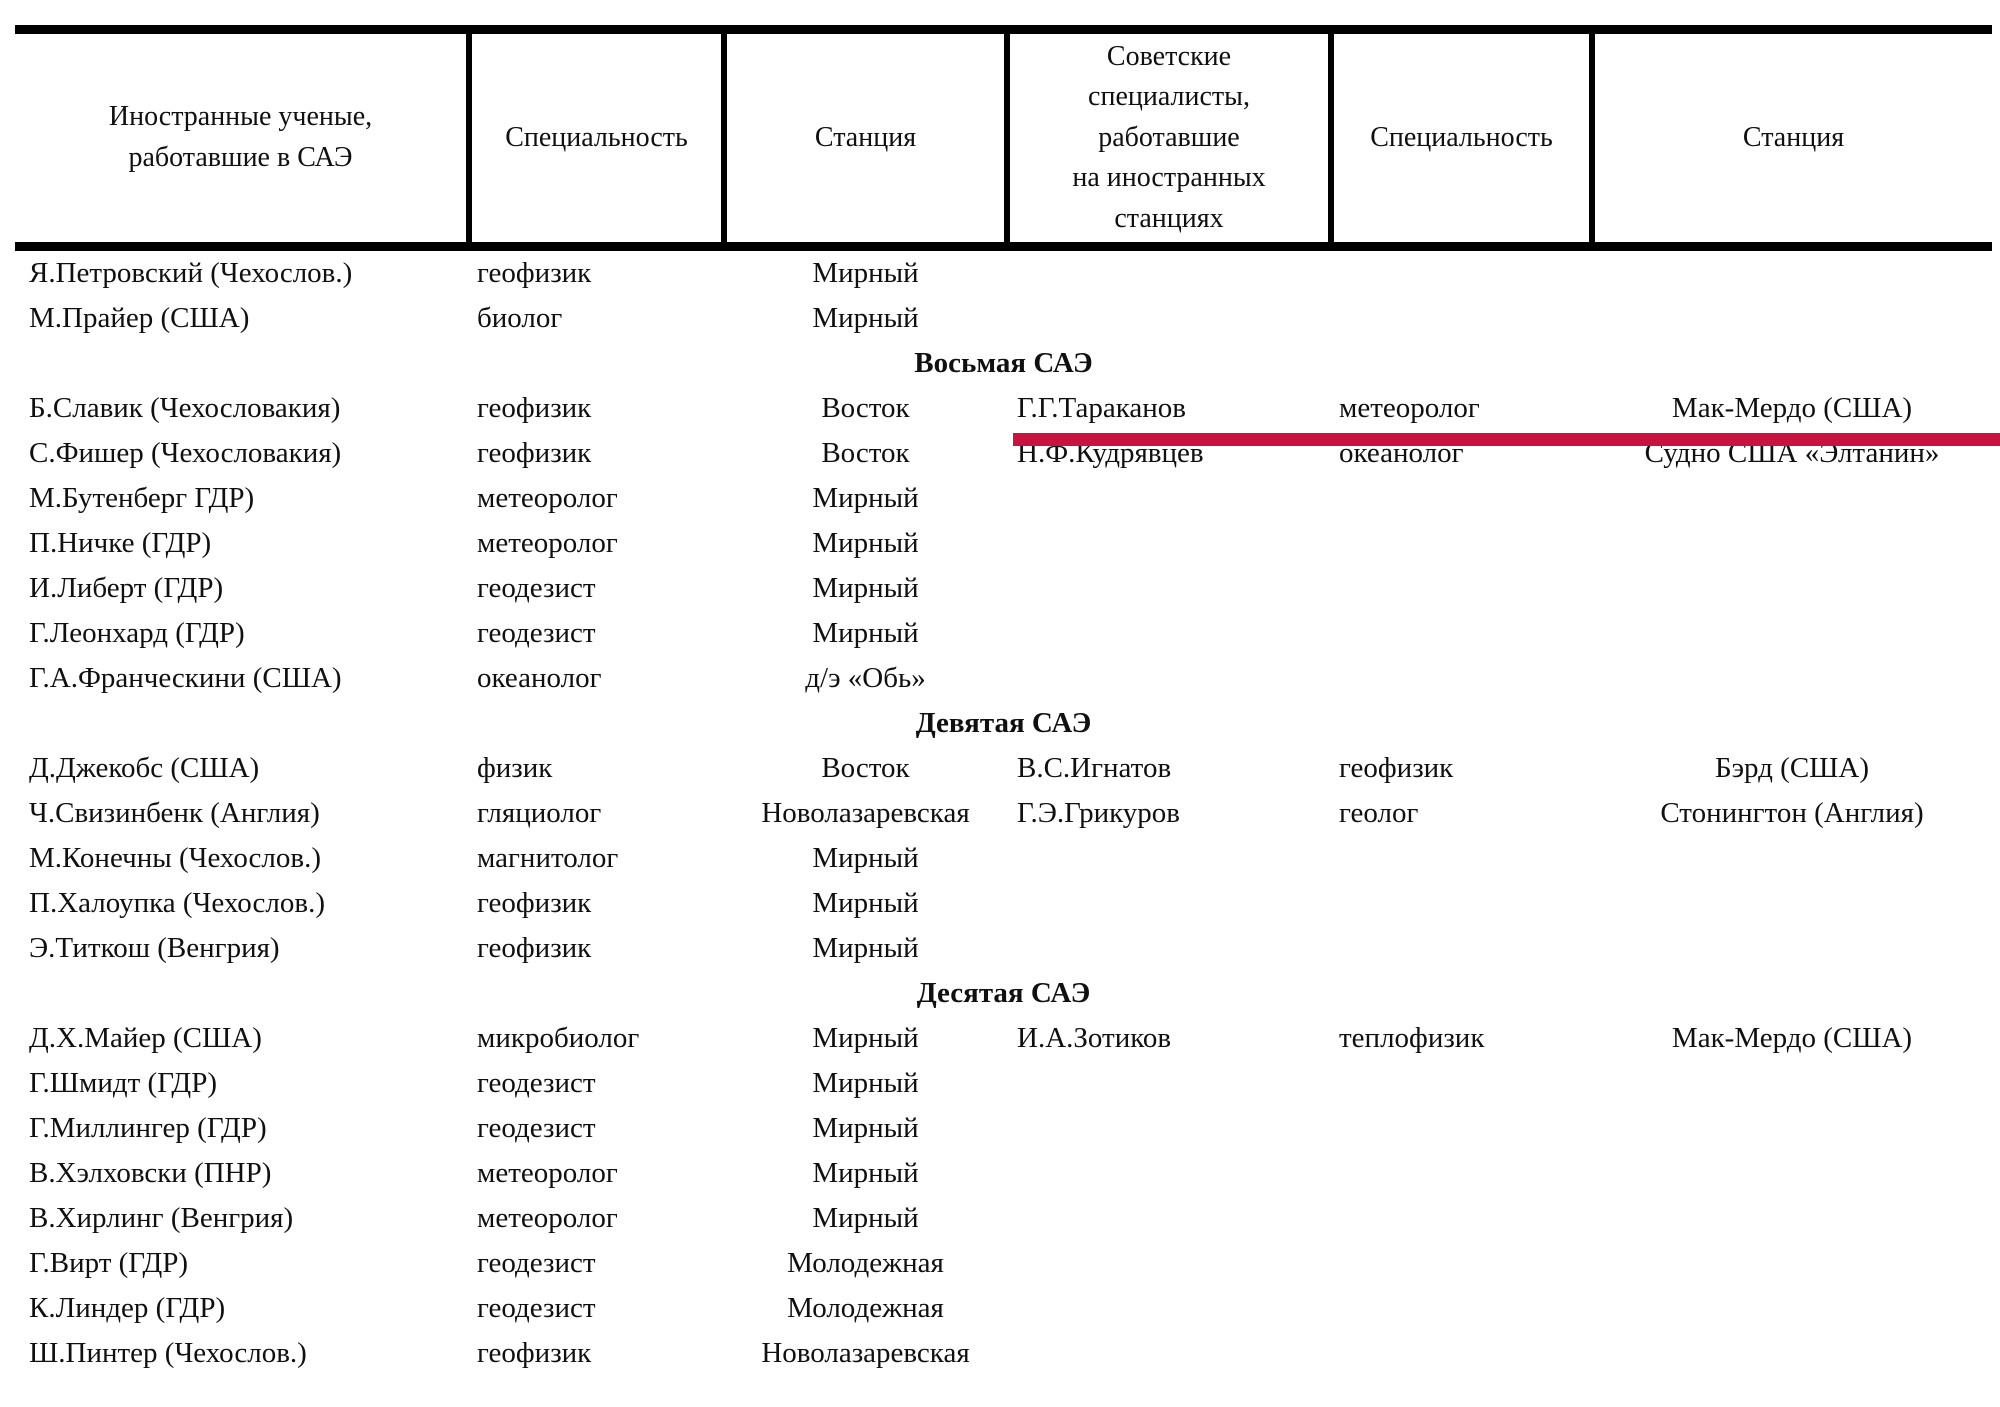 Image resolution: width=2000 pixels, height=1407 pixels. I want to click on table-row: Я.Петровский (Чехослов.) геофизик Мирный, so click(1003, 272).